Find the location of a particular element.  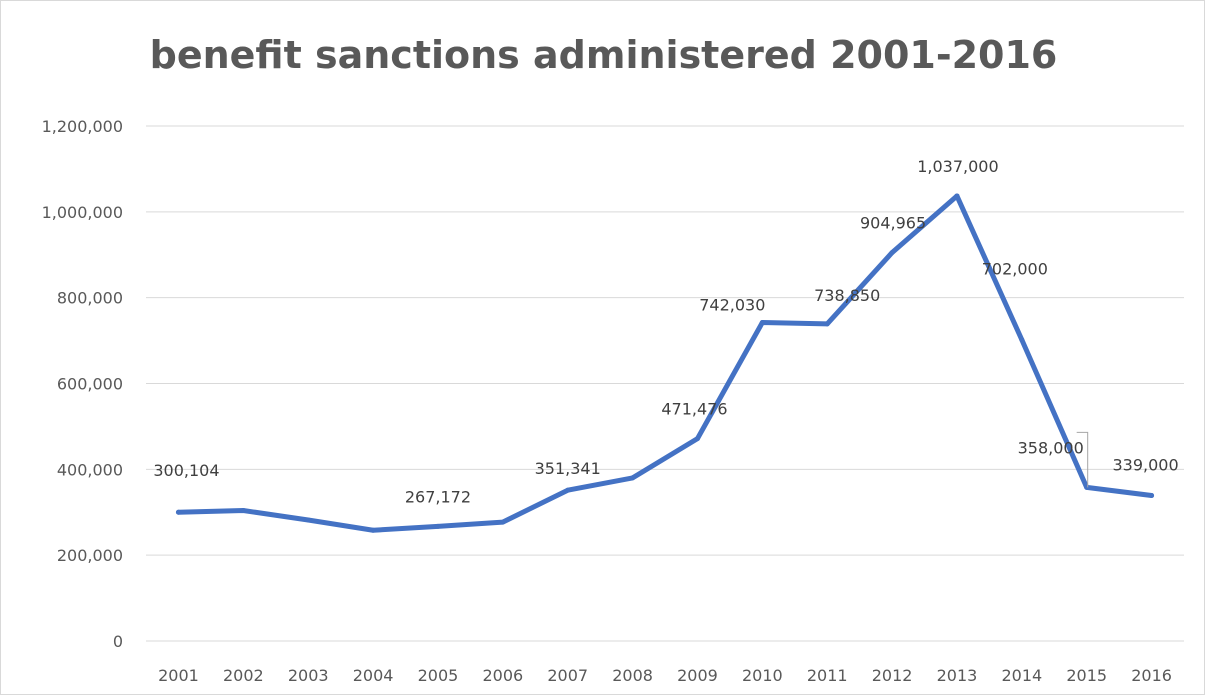

x-tick-label: 2006 is located at coordinates (502, 675).